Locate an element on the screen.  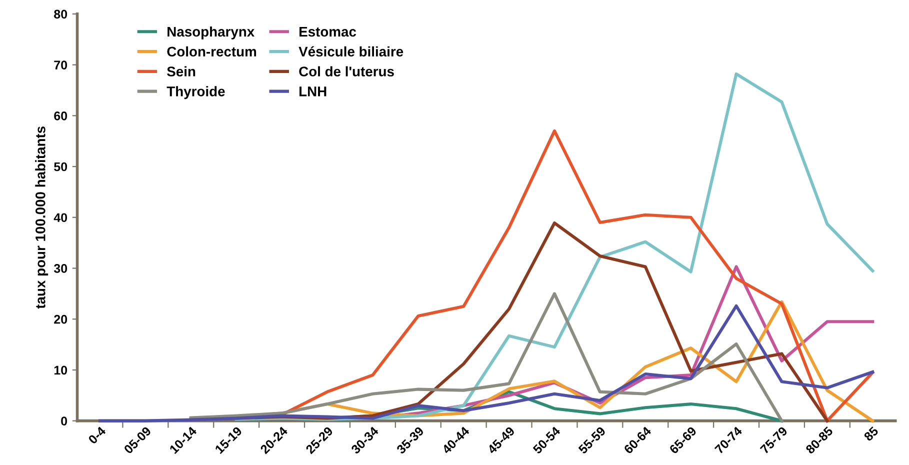
y-tick-label: 40 is located at coordinates (61, 217).